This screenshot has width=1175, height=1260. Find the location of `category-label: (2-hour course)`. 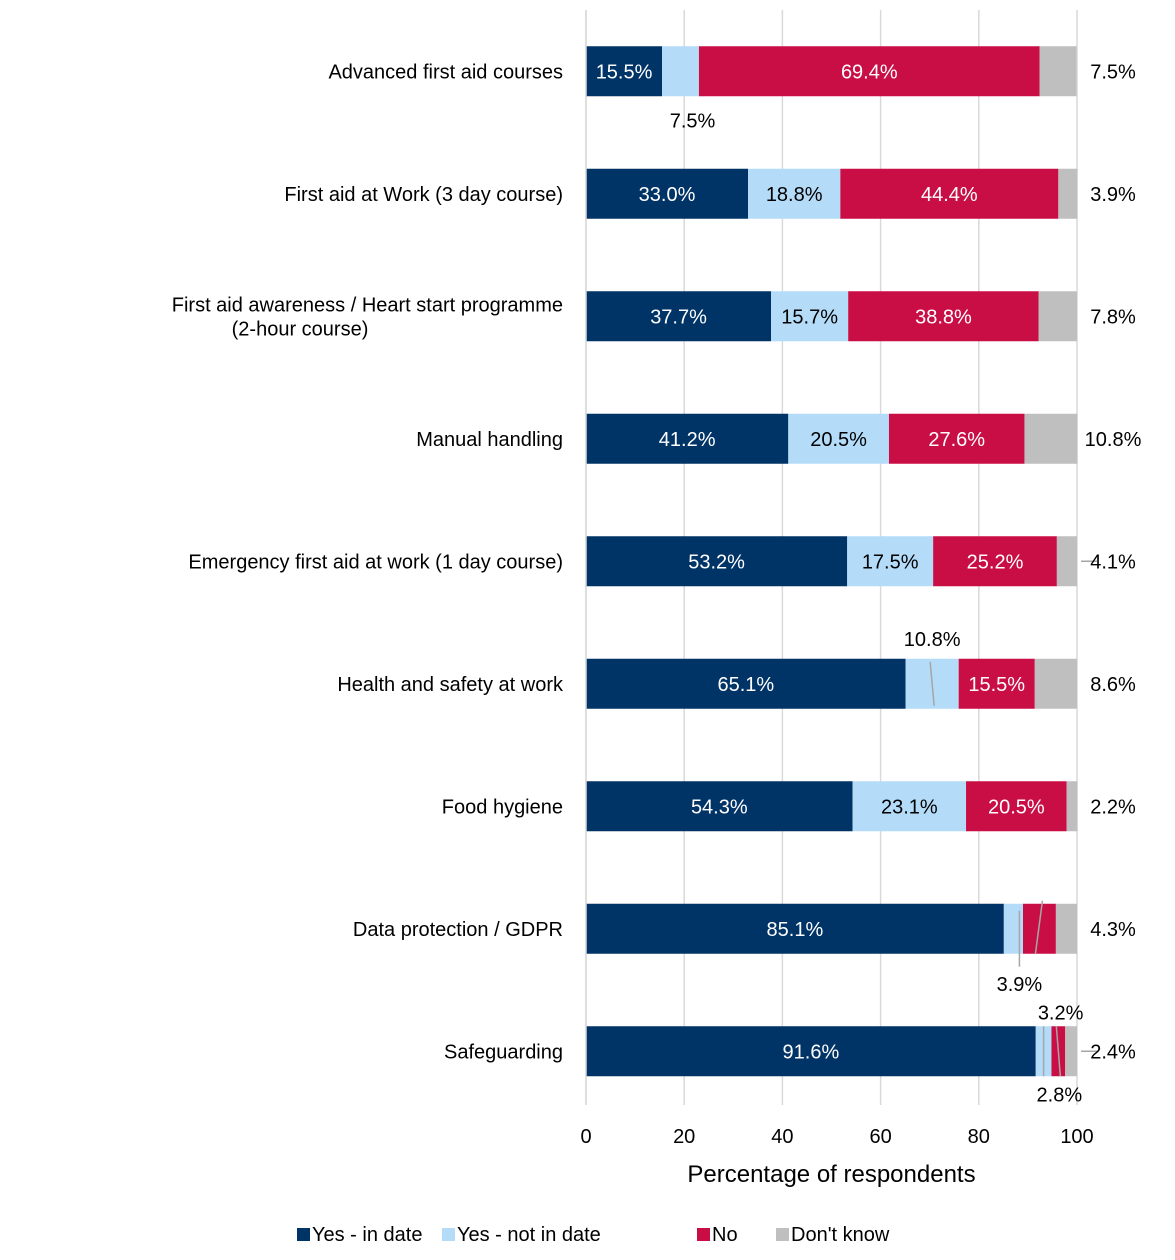

category-label: (2-hour course) is located at coordinates (300, 329).